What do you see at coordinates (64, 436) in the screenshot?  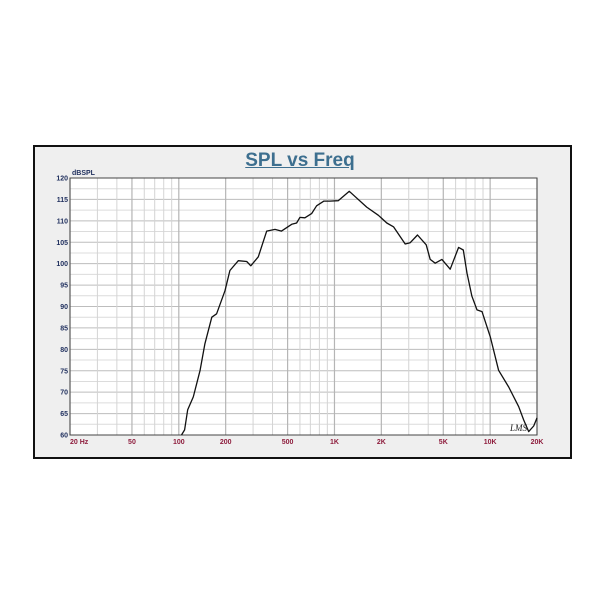 I see `y-tick-label: 60` at bounding box center [64, 436].